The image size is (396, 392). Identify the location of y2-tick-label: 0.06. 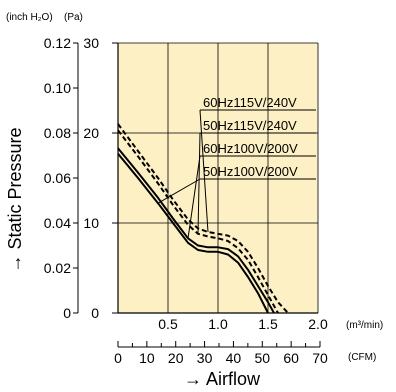
(57, 178).